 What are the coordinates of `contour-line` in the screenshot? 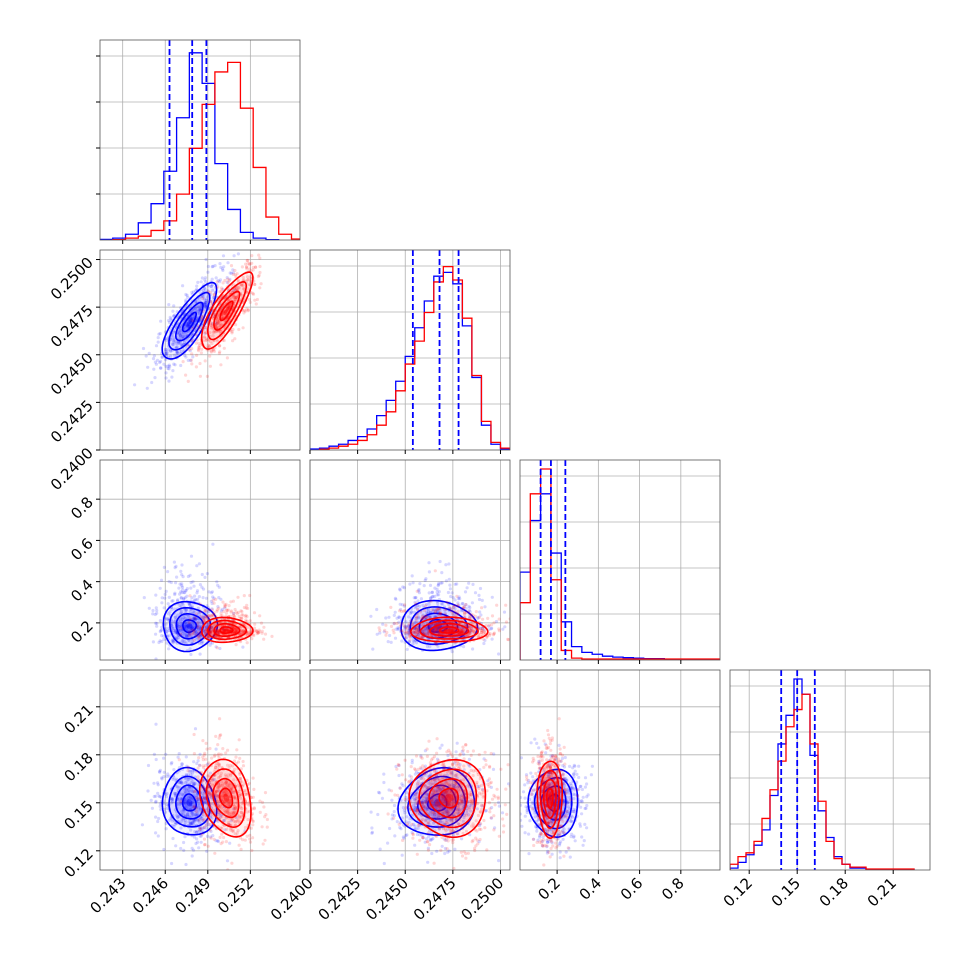 It's located at (190, 626).